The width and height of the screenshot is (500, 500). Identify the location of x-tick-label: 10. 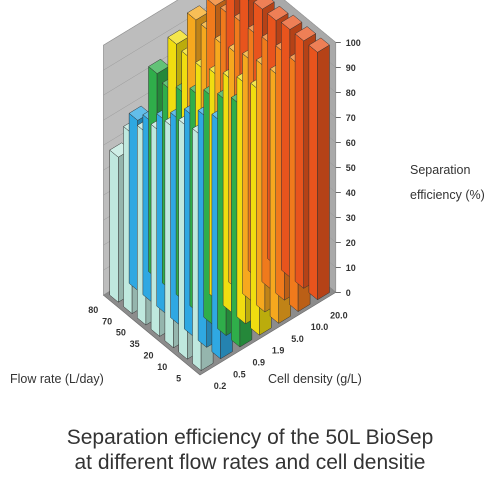
(162, 367).